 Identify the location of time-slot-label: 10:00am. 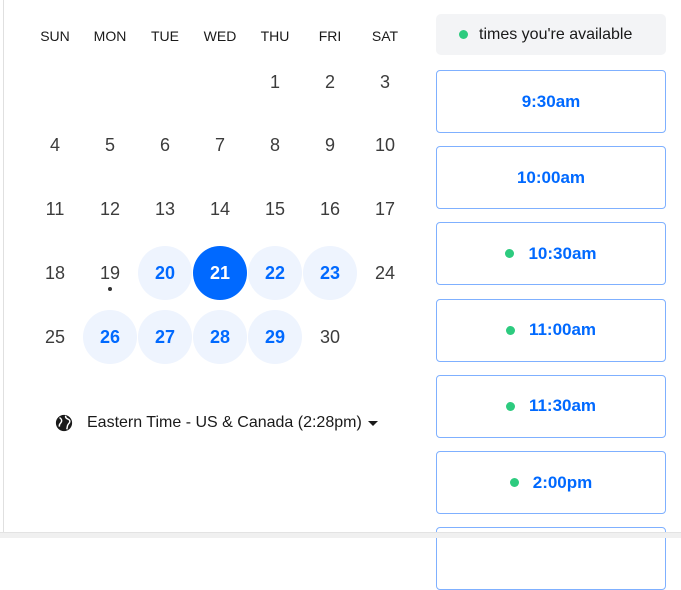
(551, 177).